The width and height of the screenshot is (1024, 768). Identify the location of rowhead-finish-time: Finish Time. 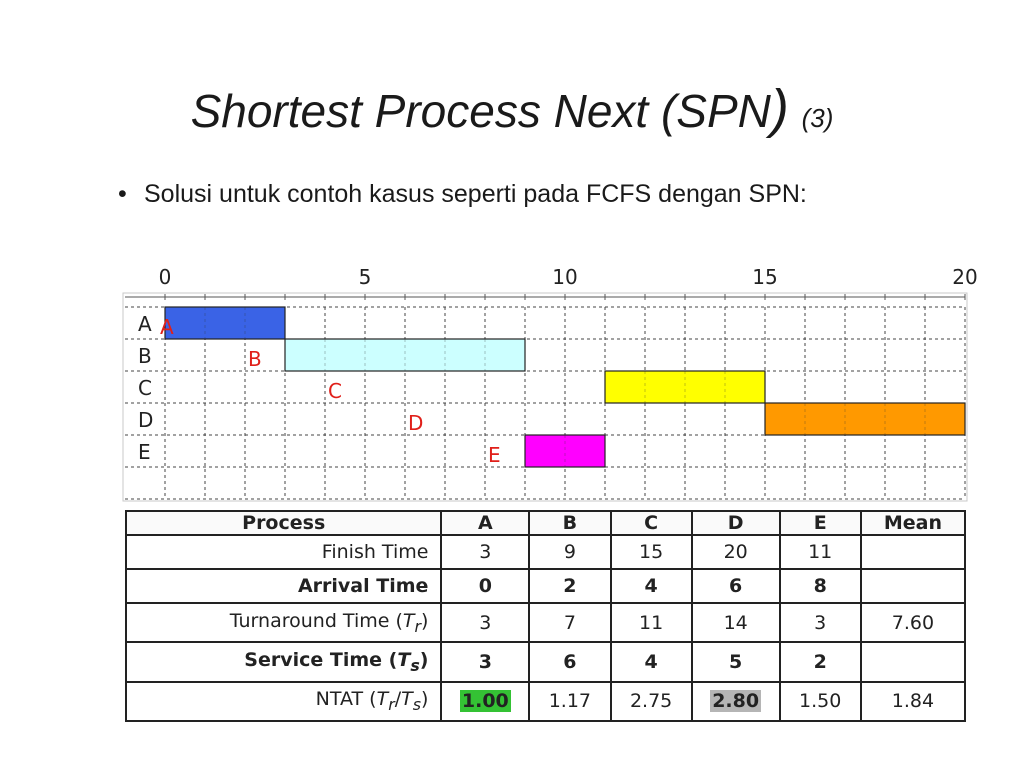
(283, 552).